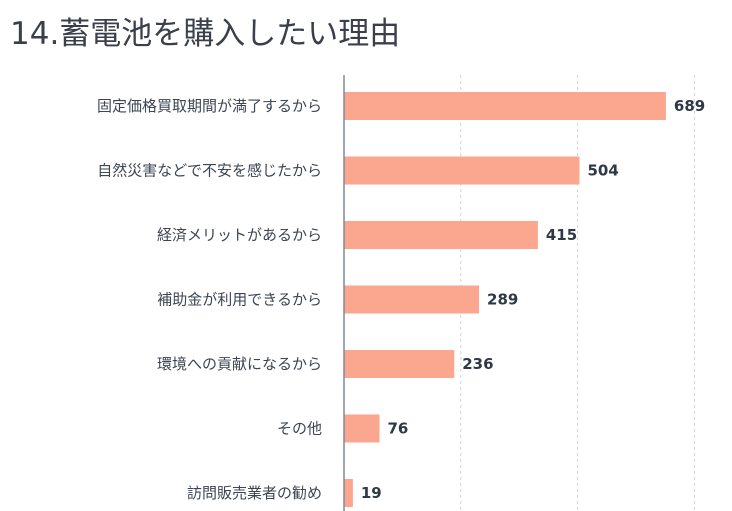 Image resolution: width=732 pixels, height=511 pixels. What do you see at coordinates (477, 364) in the screenshot?
I see `value-label: 236` at bounding box center [477, 364].